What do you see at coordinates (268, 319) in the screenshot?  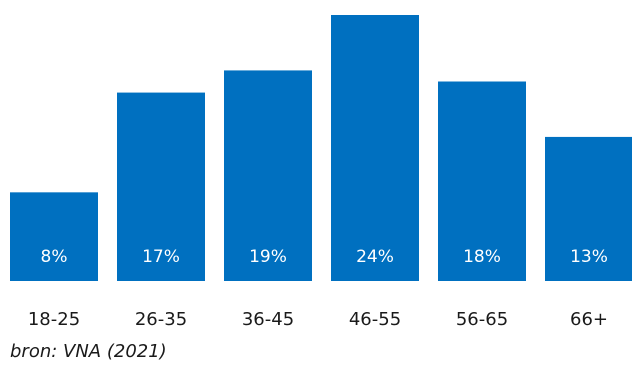 I see `x-tick-label: 36-45` at bounding box center [268, 319].